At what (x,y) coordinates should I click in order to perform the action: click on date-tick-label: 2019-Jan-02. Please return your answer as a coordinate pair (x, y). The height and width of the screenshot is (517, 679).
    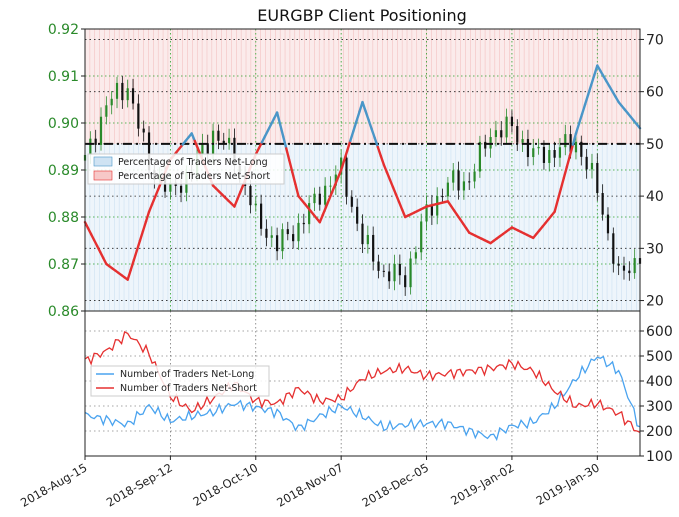
    Looking at the image, I should click on (482, 483).